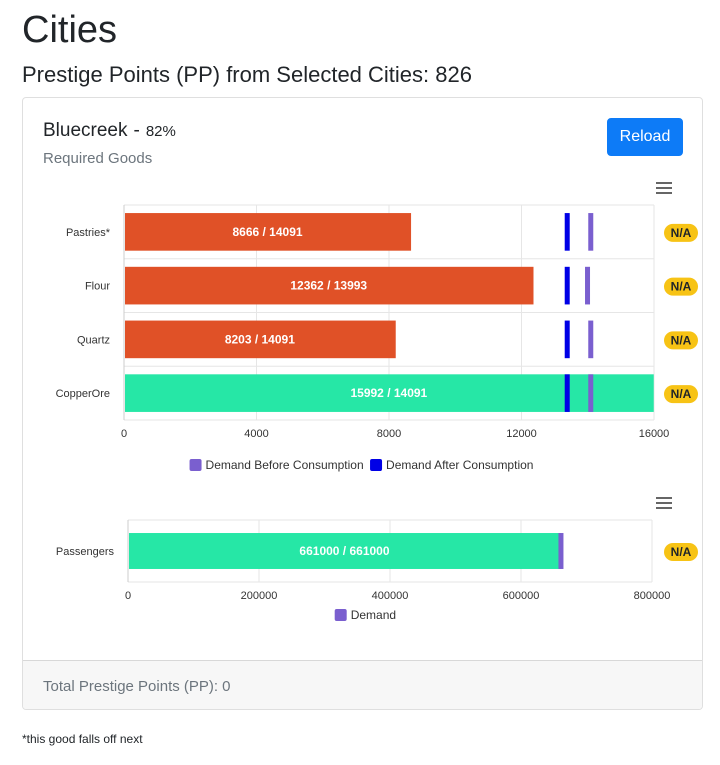 The image size is (720, 765). I want to click on x-tick-label: 400000, so click(390, 596).